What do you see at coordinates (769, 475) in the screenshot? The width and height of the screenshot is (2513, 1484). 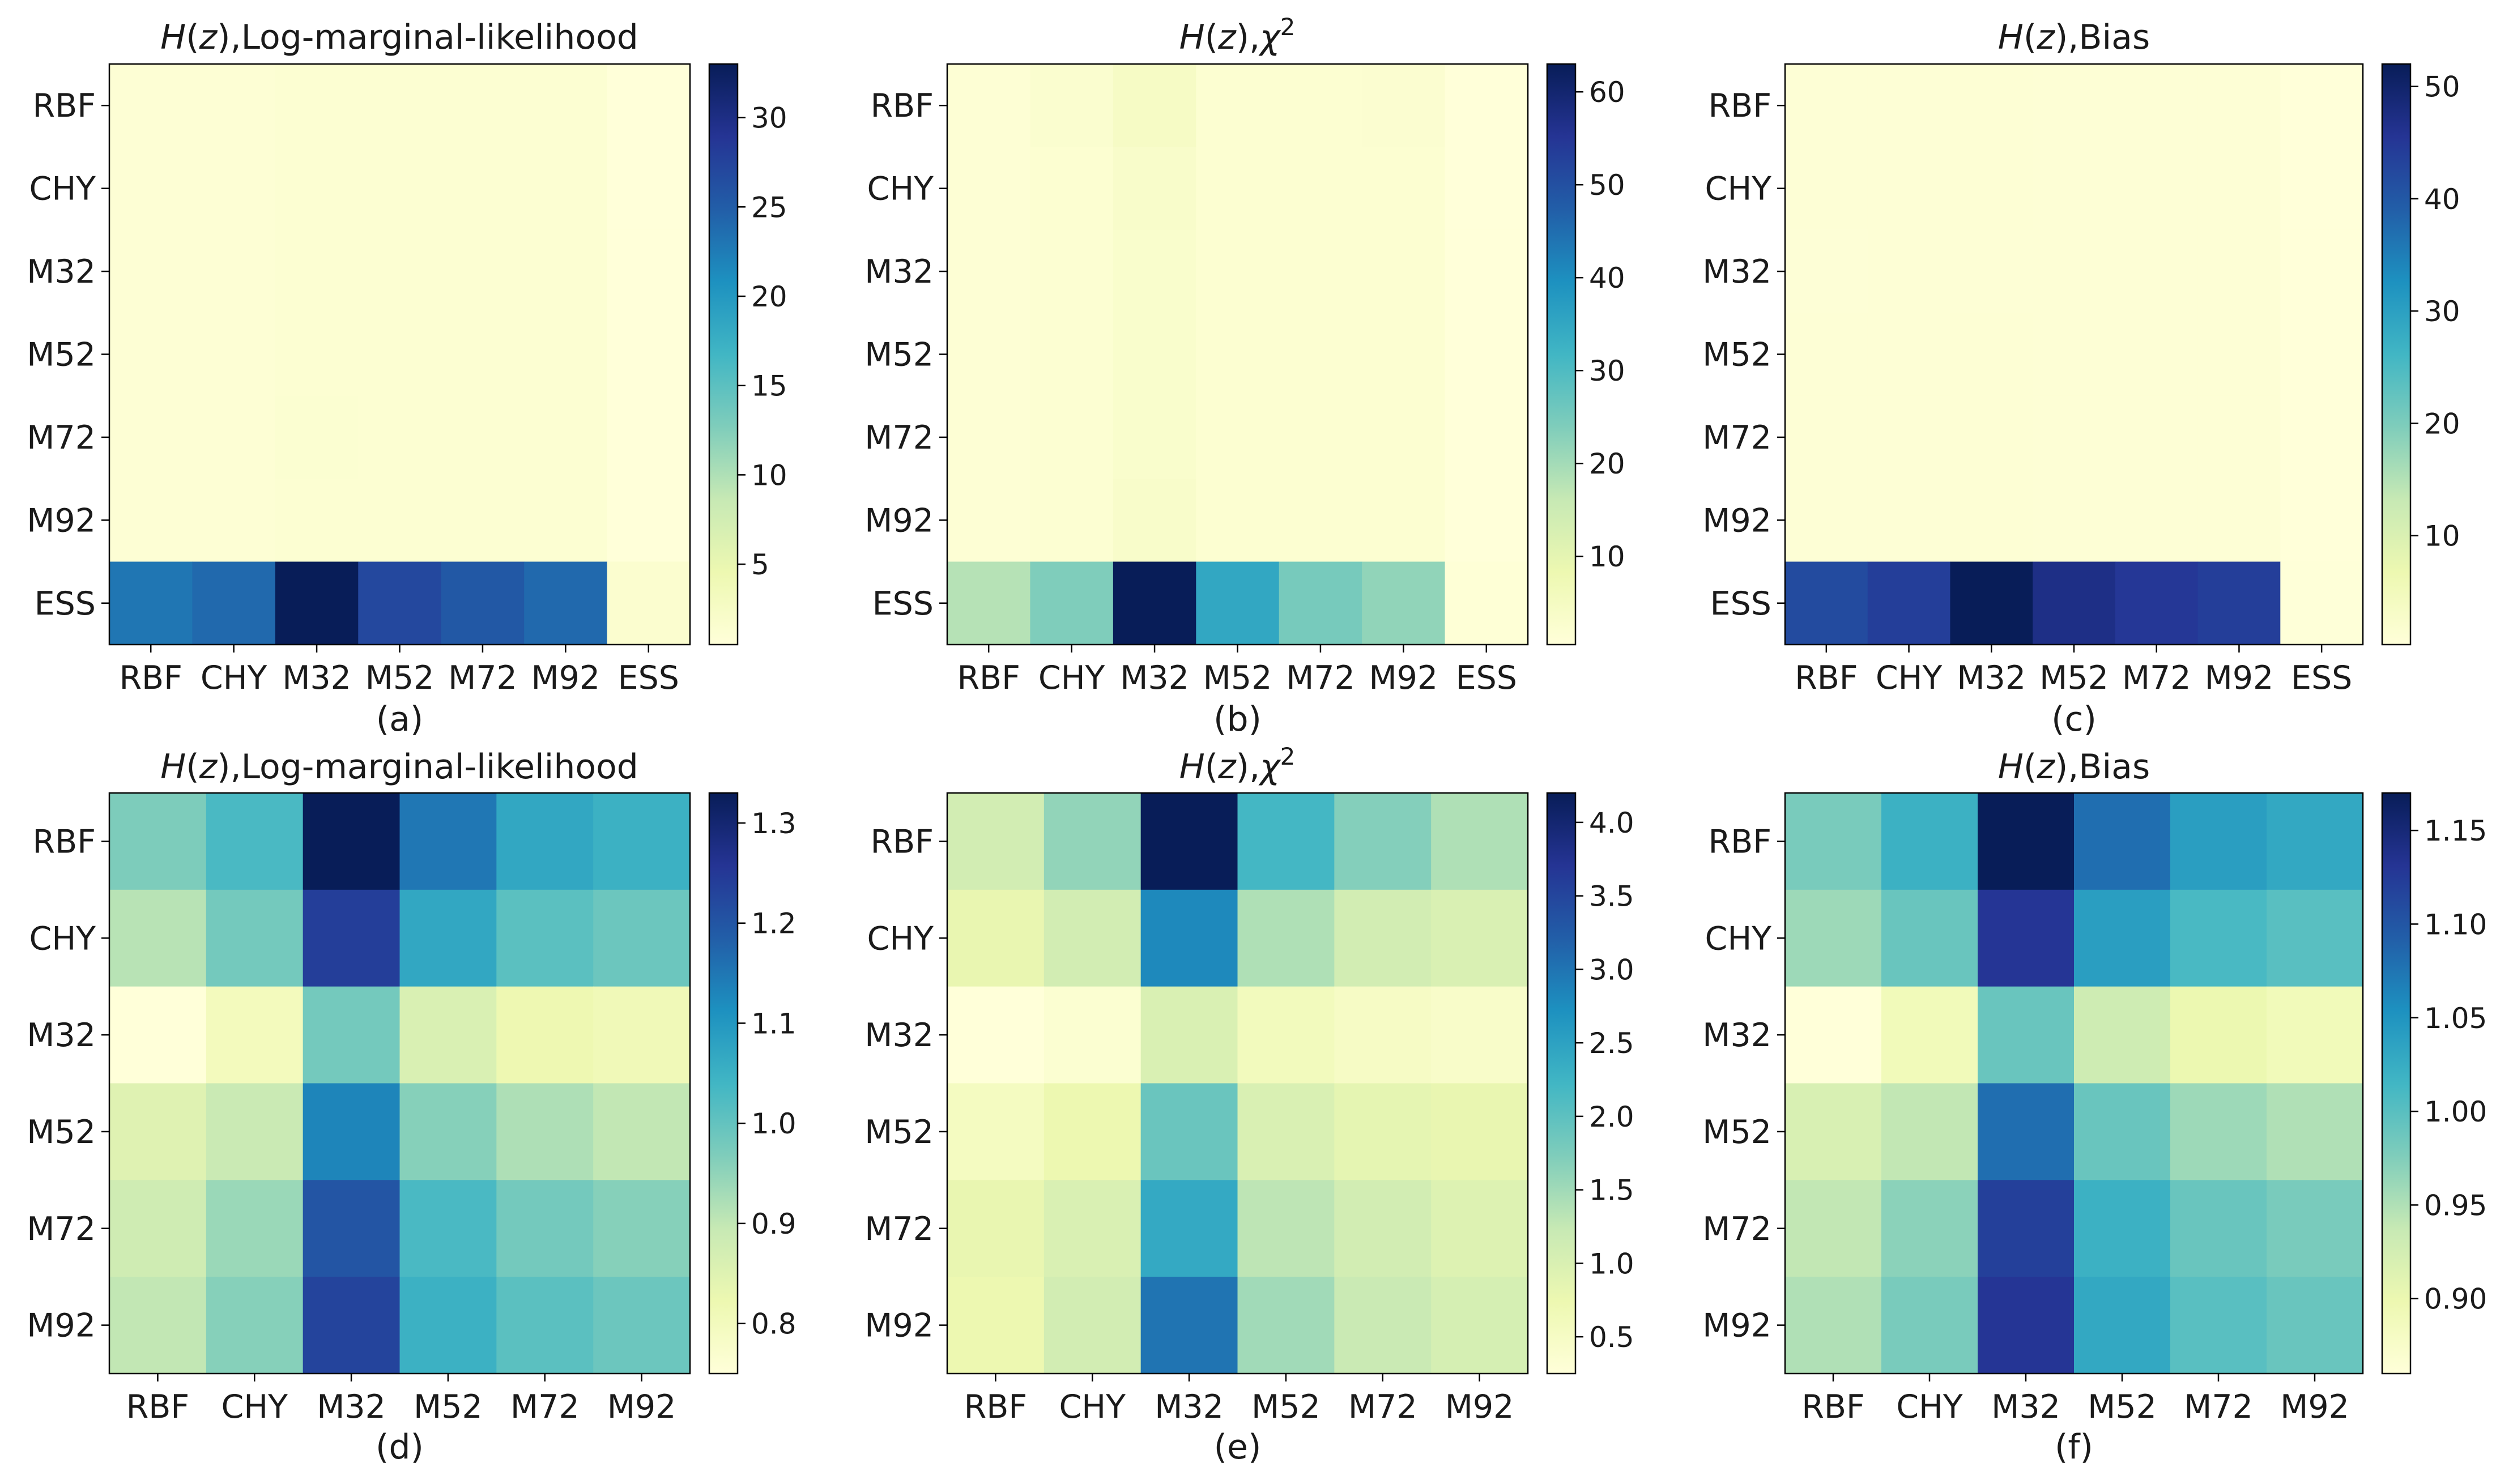 I see `colorbar-tick-label: 10` at bounding box center [769, 475].